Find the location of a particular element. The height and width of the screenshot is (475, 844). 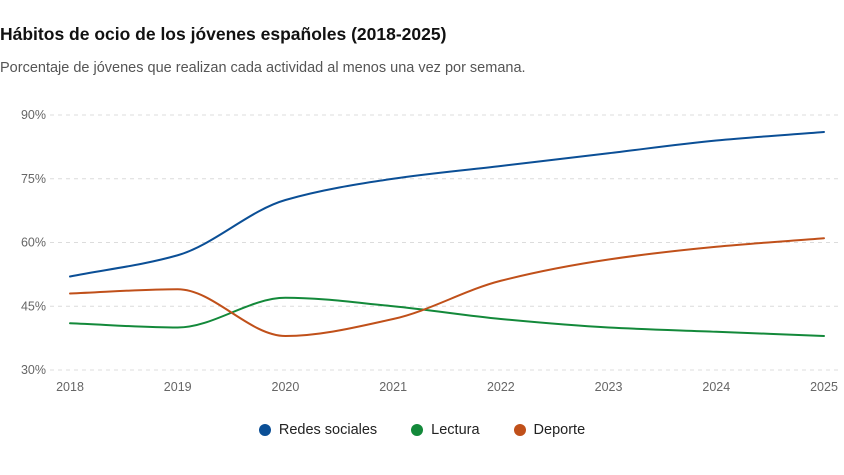

x-tick-label: 2019 is located at coordinates (178, 387).